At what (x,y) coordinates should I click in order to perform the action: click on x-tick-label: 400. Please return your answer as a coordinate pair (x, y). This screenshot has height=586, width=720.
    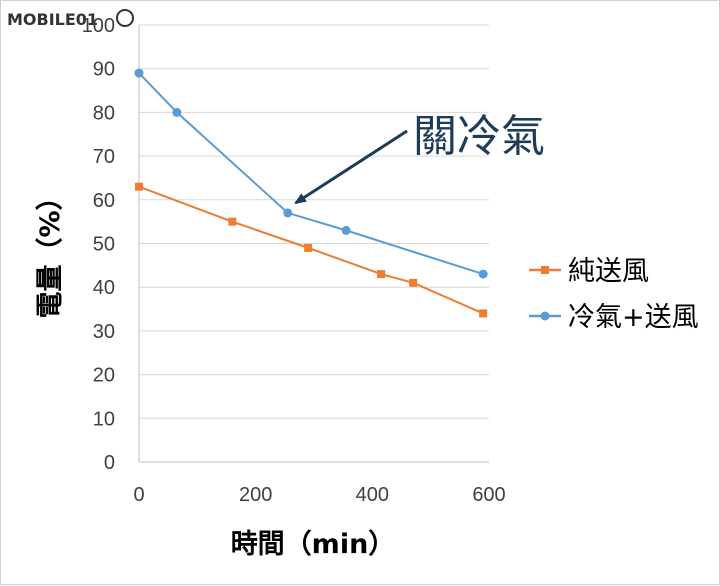
    Looking at the image, I should click on (372, 495).